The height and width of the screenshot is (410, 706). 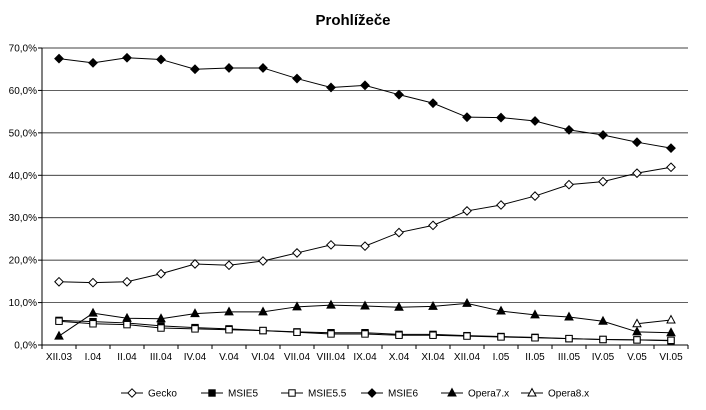 What do you see at coordinates (297, 357) in the screenshot?
I see `x-tick-label: VII.04` at bounding box center [297, 357].